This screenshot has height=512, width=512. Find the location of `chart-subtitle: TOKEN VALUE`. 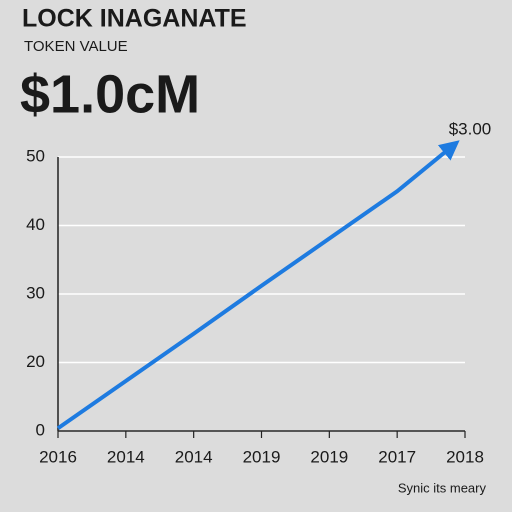

chart-subtitle: TOKEN VALUE is located at coordinates (76, 46).